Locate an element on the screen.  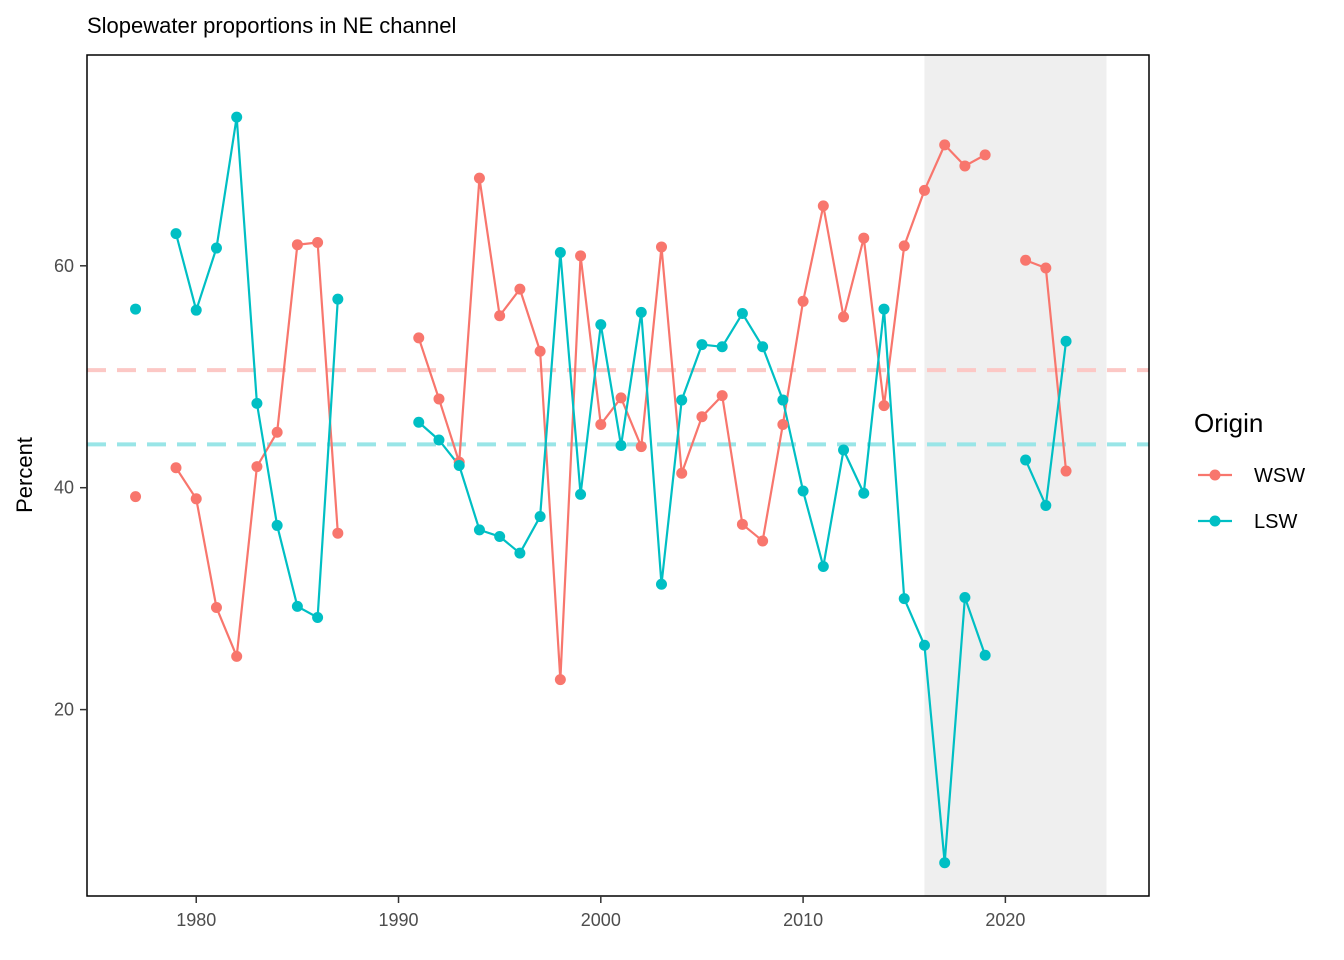
data-point-wsw-2008 is located at coordinates (763, 541).